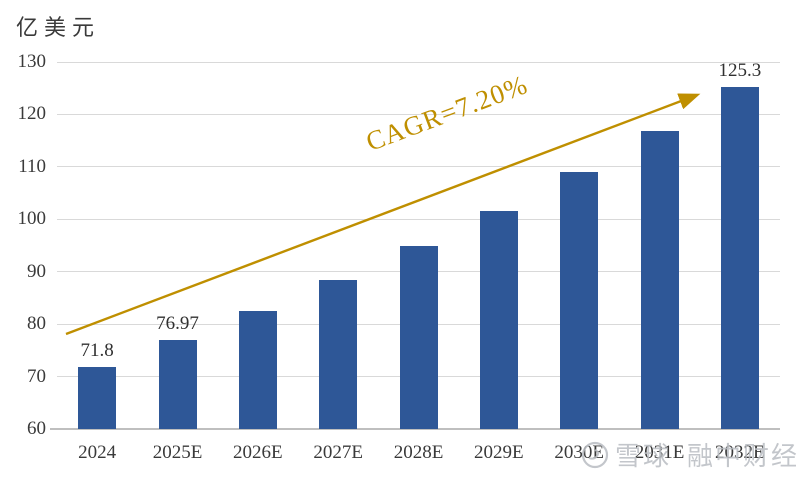  I want to click on y-tick-label: 90, so click(36, 271).